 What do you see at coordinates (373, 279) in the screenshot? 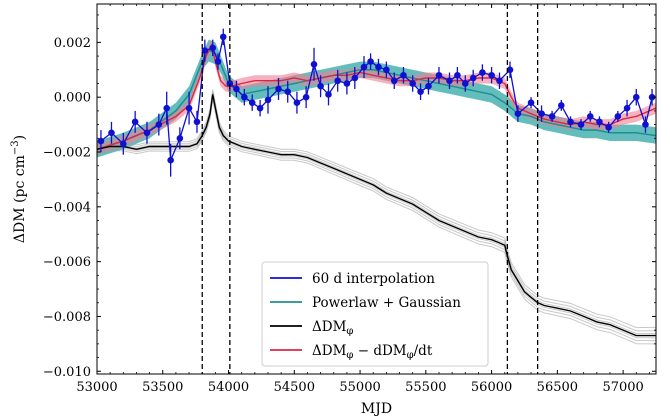
I see `legend-entry-interpolation-label: 60 d interpolation` at bounding box center [373, 279].